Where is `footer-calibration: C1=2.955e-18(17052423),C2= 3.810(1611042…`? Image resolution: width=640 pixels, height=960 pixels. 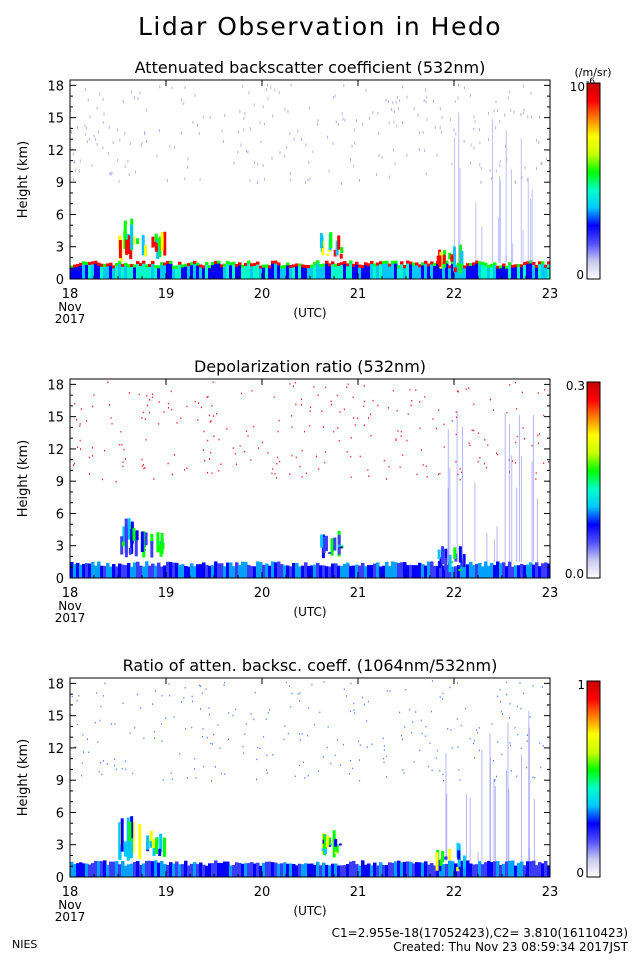
footer-calibration: C1=2.955e-18(17052423),C2= 3.810(1611042… is located at coordinates (479, 933).